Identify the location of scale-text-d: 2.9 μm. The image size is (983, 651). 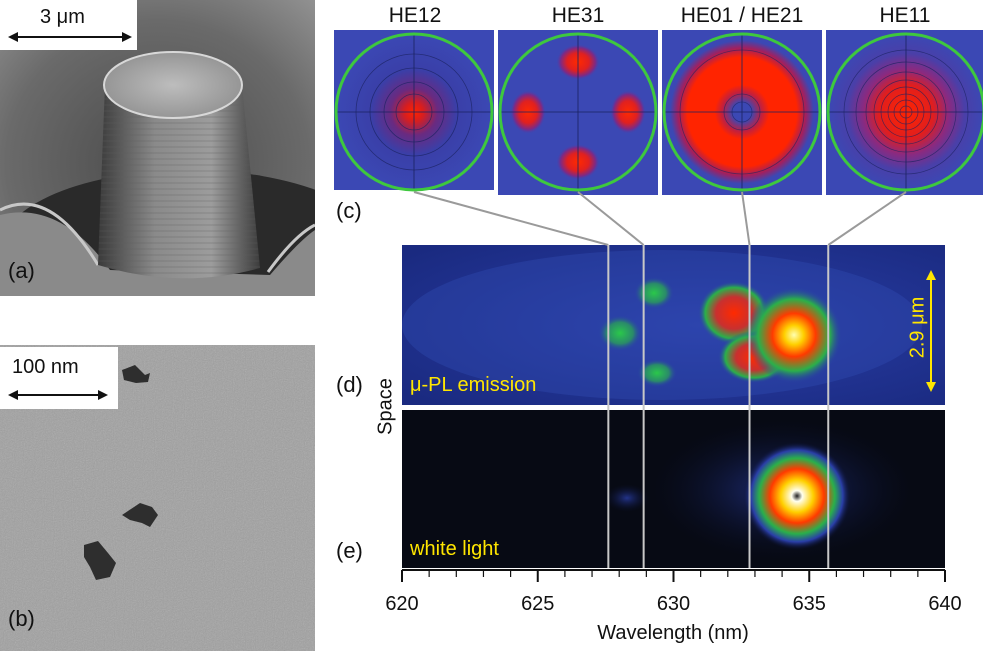
(917, 327).